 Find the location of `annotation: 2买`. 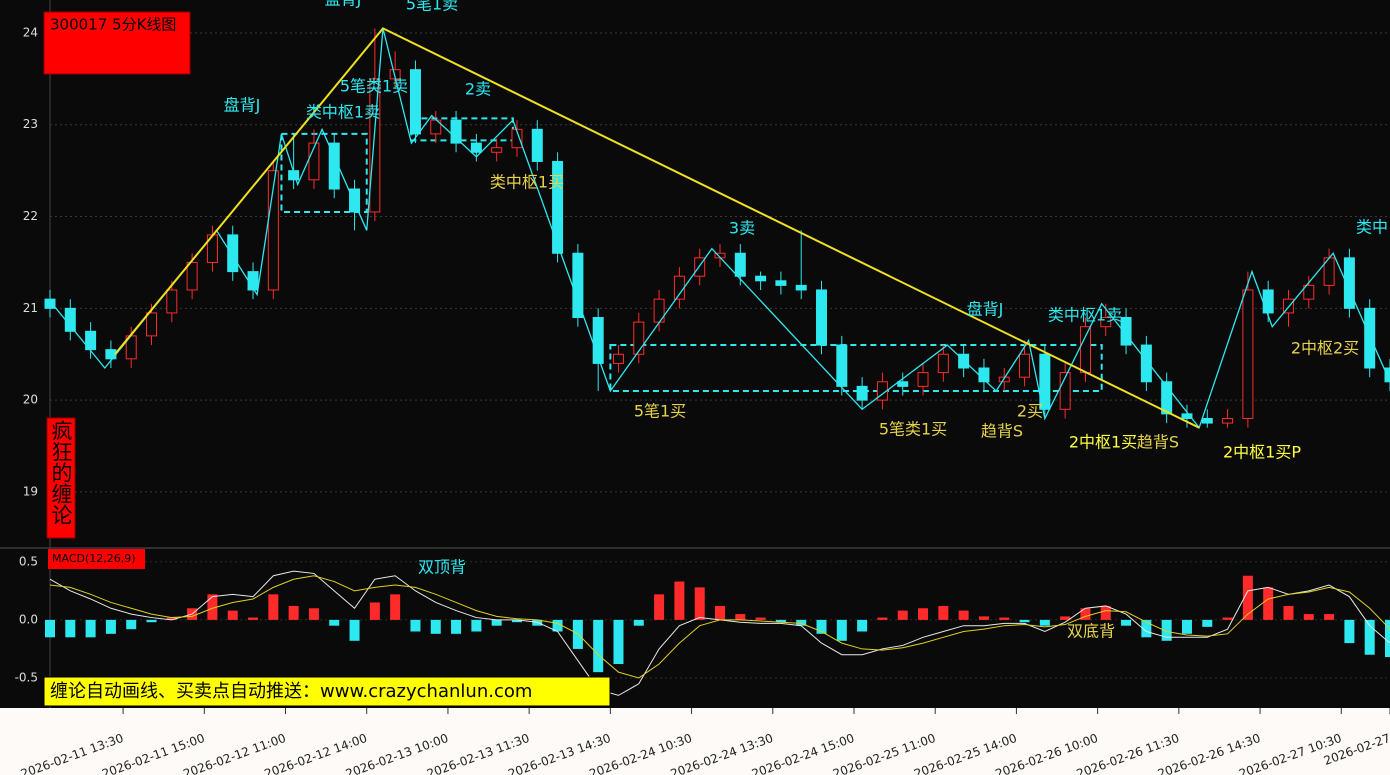

annotation: 2买 is located at coordinates (1030, 411).